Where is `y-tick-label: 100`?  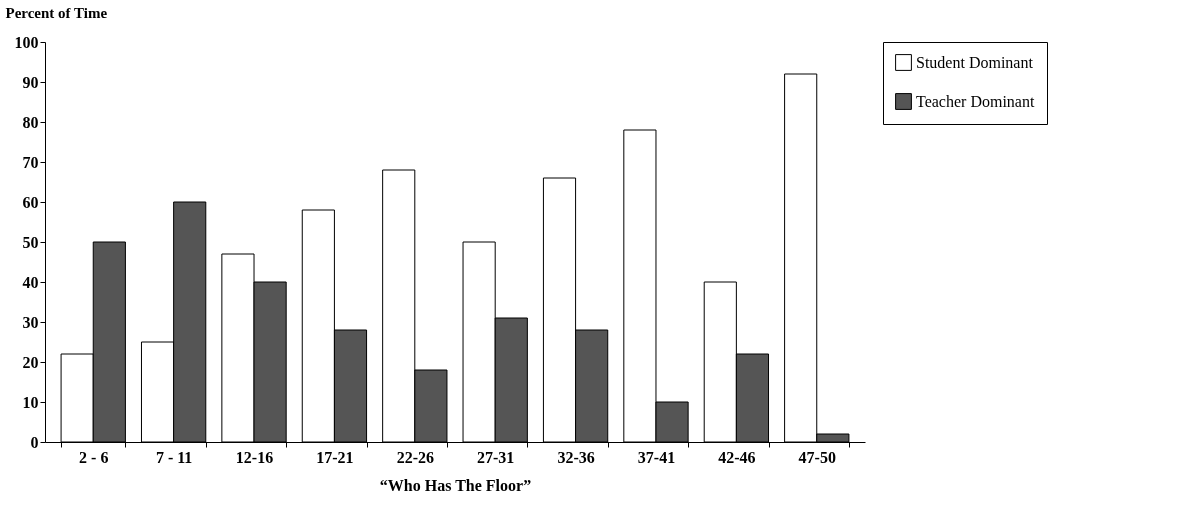 y-tick-label: 100 is located at coordinates (26, 42).